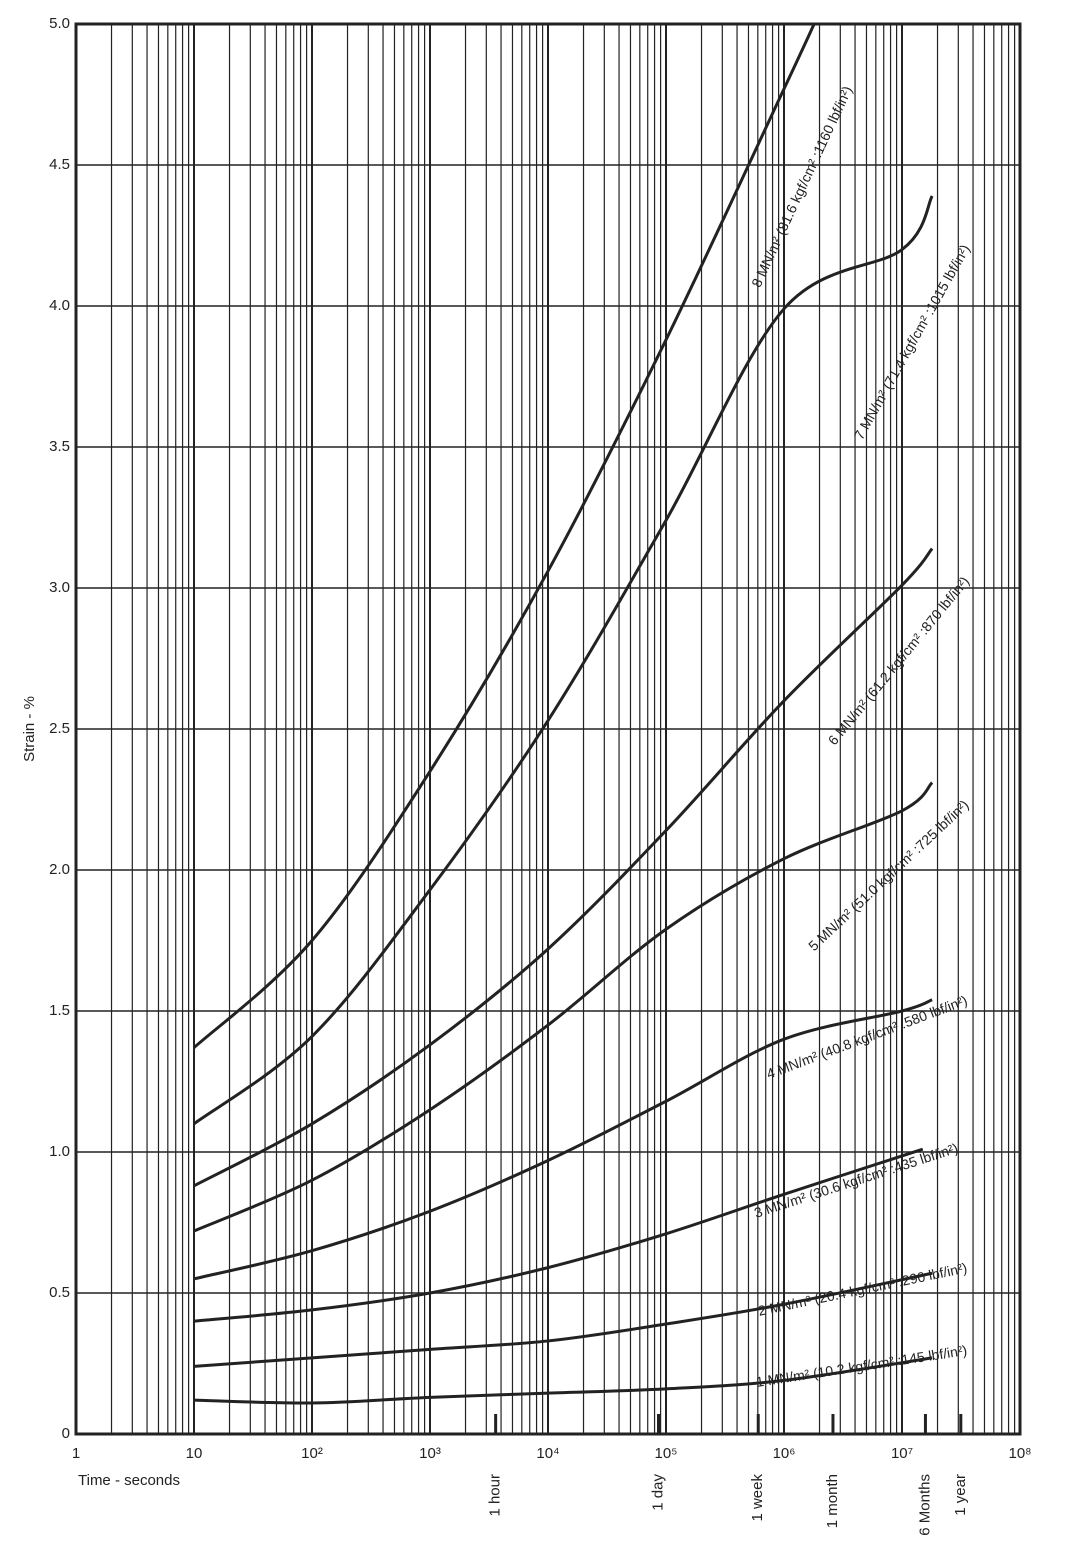 Image resolution: width=1071 pixels, height=1546 pixels. Describe the element at coordinates (757, 1498) in the screenshot. I see `annotation-label: 1 week` at that location.